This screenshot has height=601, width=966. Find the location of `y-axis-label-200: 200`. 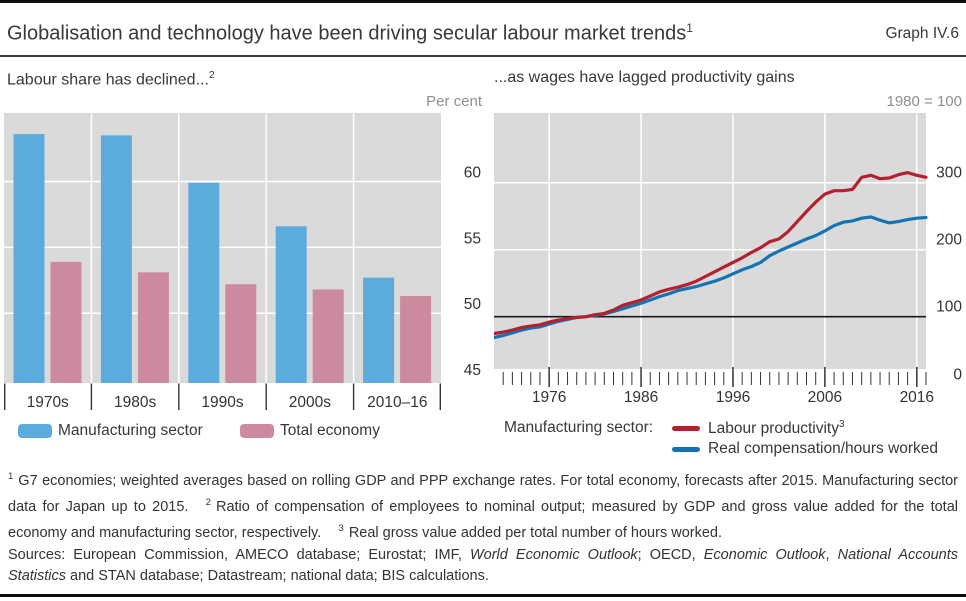

y-axis-label-200: 200 is located at coordinates (949, 240).